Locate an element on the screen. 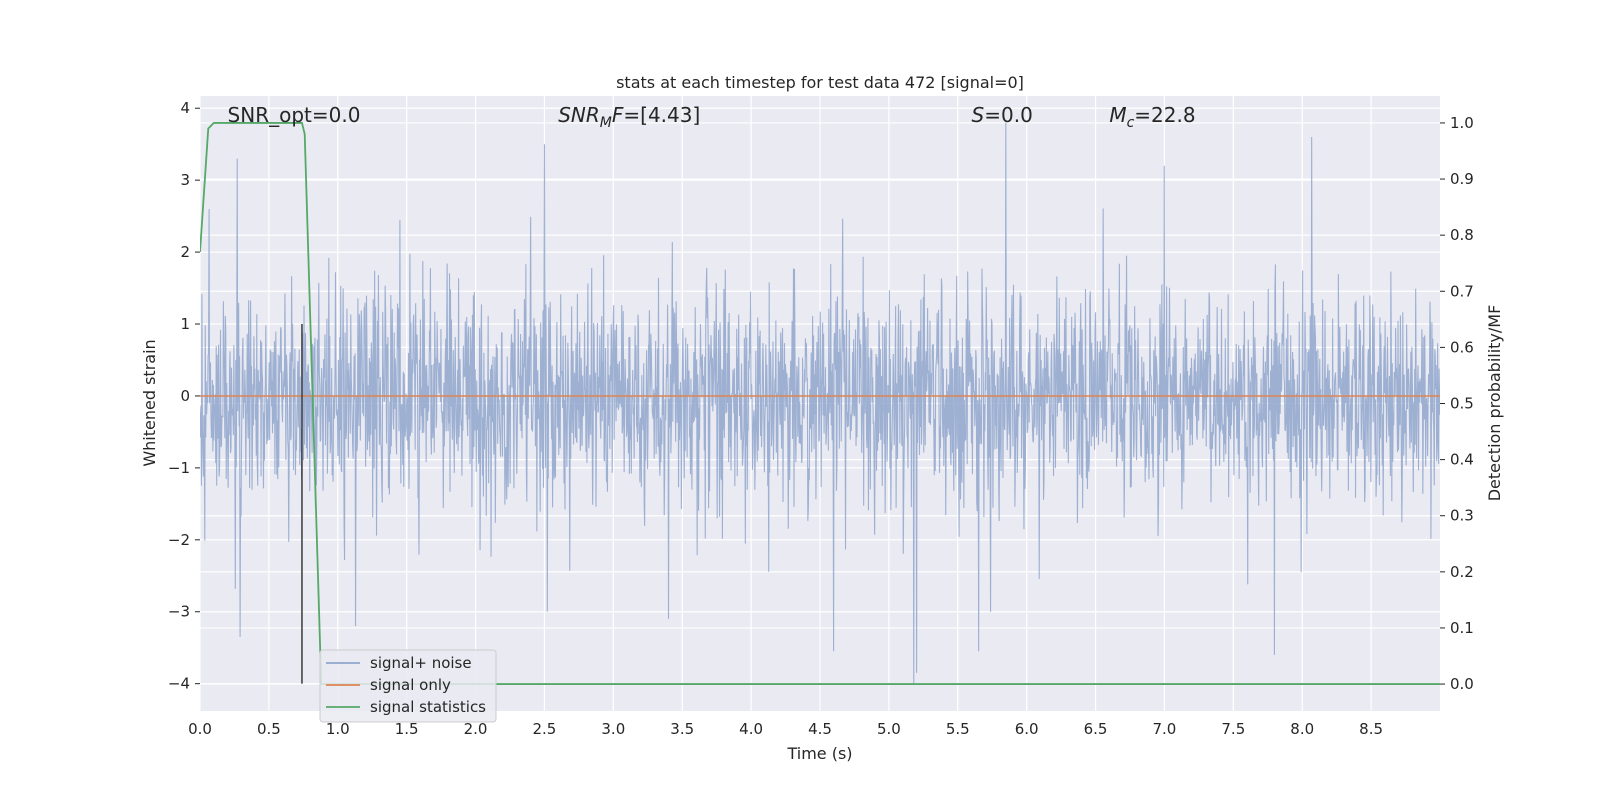 The height and width of the screenshot is (800, 1600). legend-box is located at coordinates (408, 686).